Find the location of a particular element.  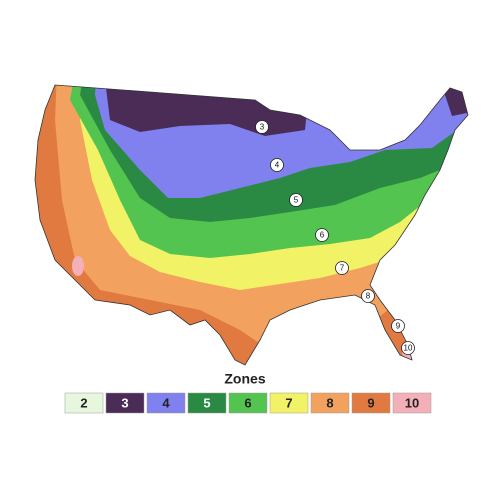

zone-marker-label: 4 is located at coordinates (277, 165).